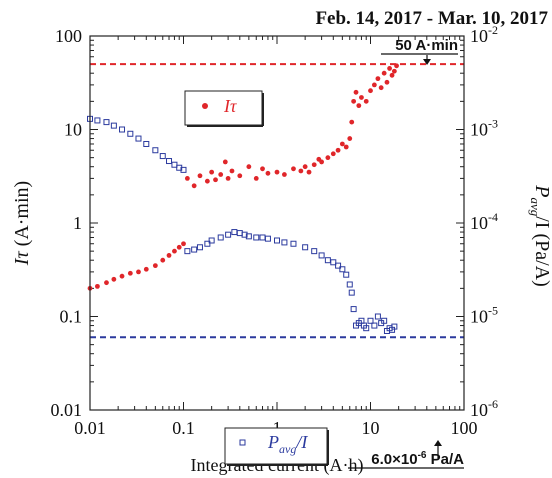  What do you see at coordinates (541, 190) in the screenshot?
I see `y-right-label-p: P` at bounding box center [541, 190].